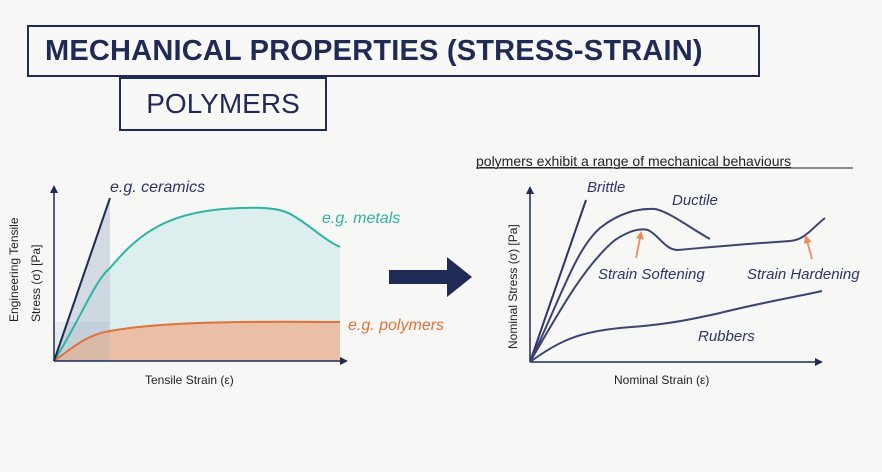 The width and height of the screenshot is (882, 472). Describe the element at coordinates (36, 283) in the screenshot. I see `left-y-label-line2: Stress (σ) [Pa]` at that location.